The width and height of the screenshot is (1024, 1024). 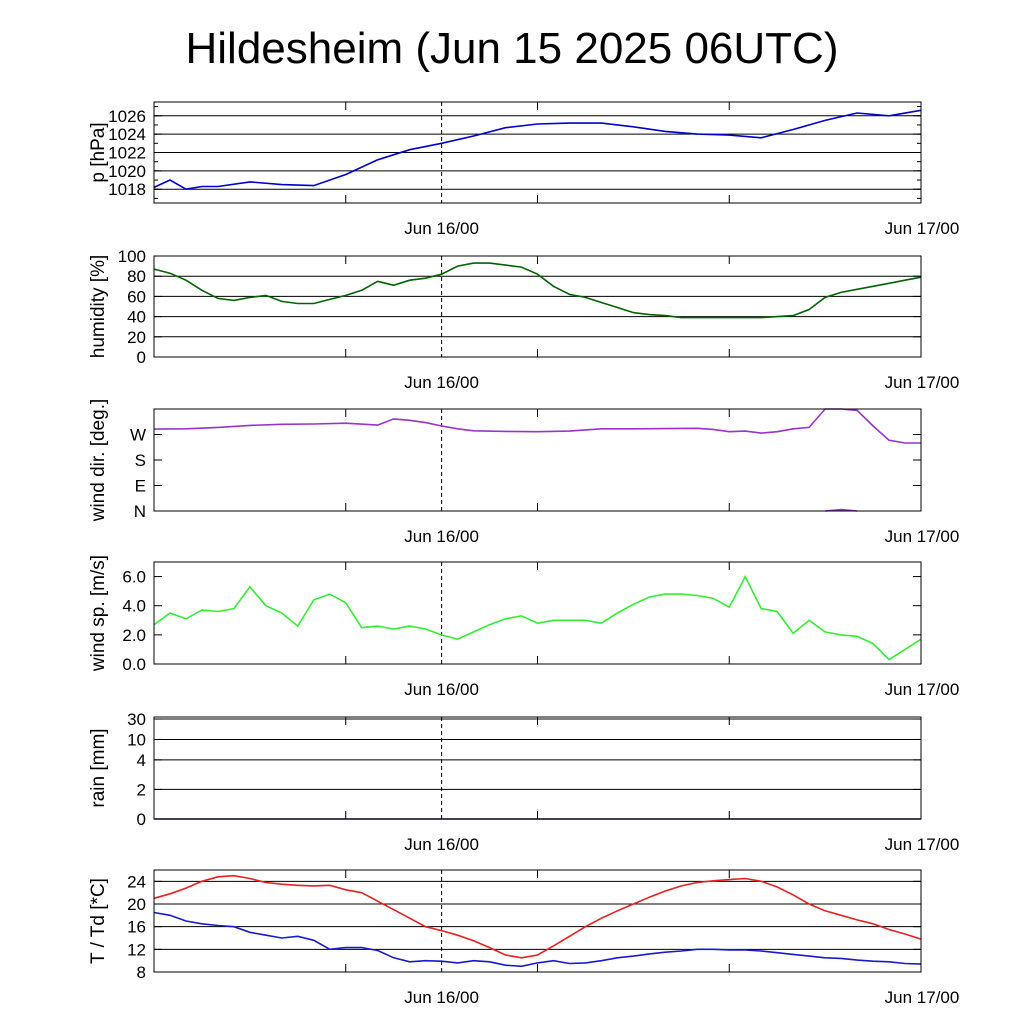 What do you see at coordinates (136, 927) in the screenshot?
I see `y-tick-label: 16` at bounding box center [136, 927].